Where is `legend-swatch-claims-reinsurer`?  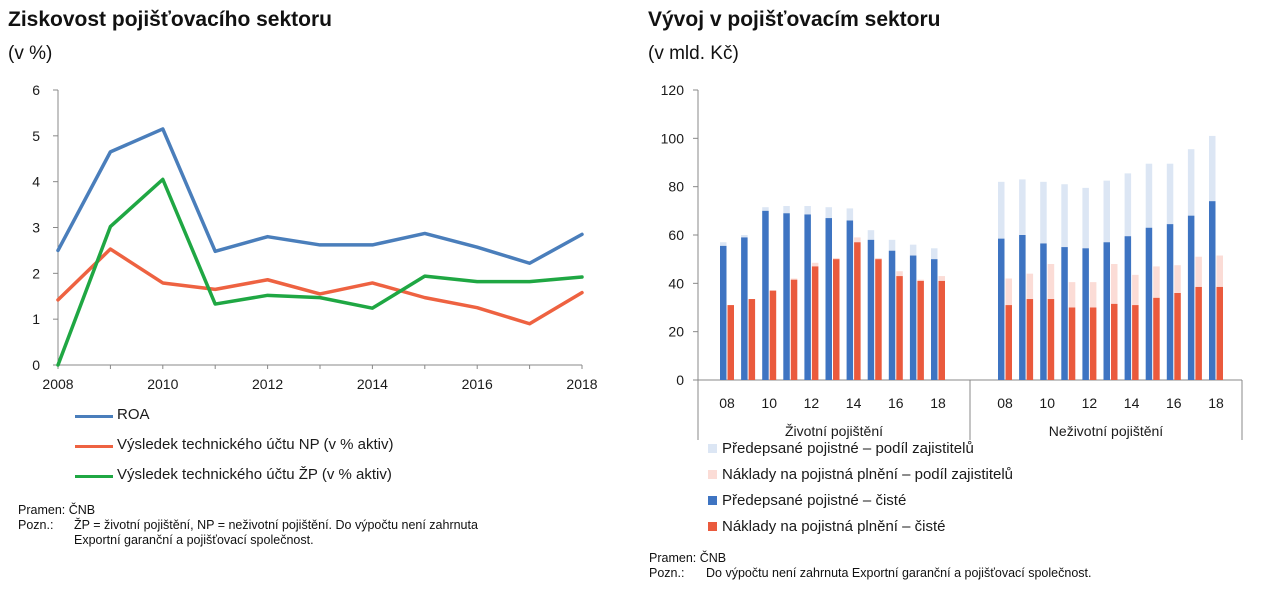
legend-swatch-claims-reinsurer is located at coordinates (712, 474).